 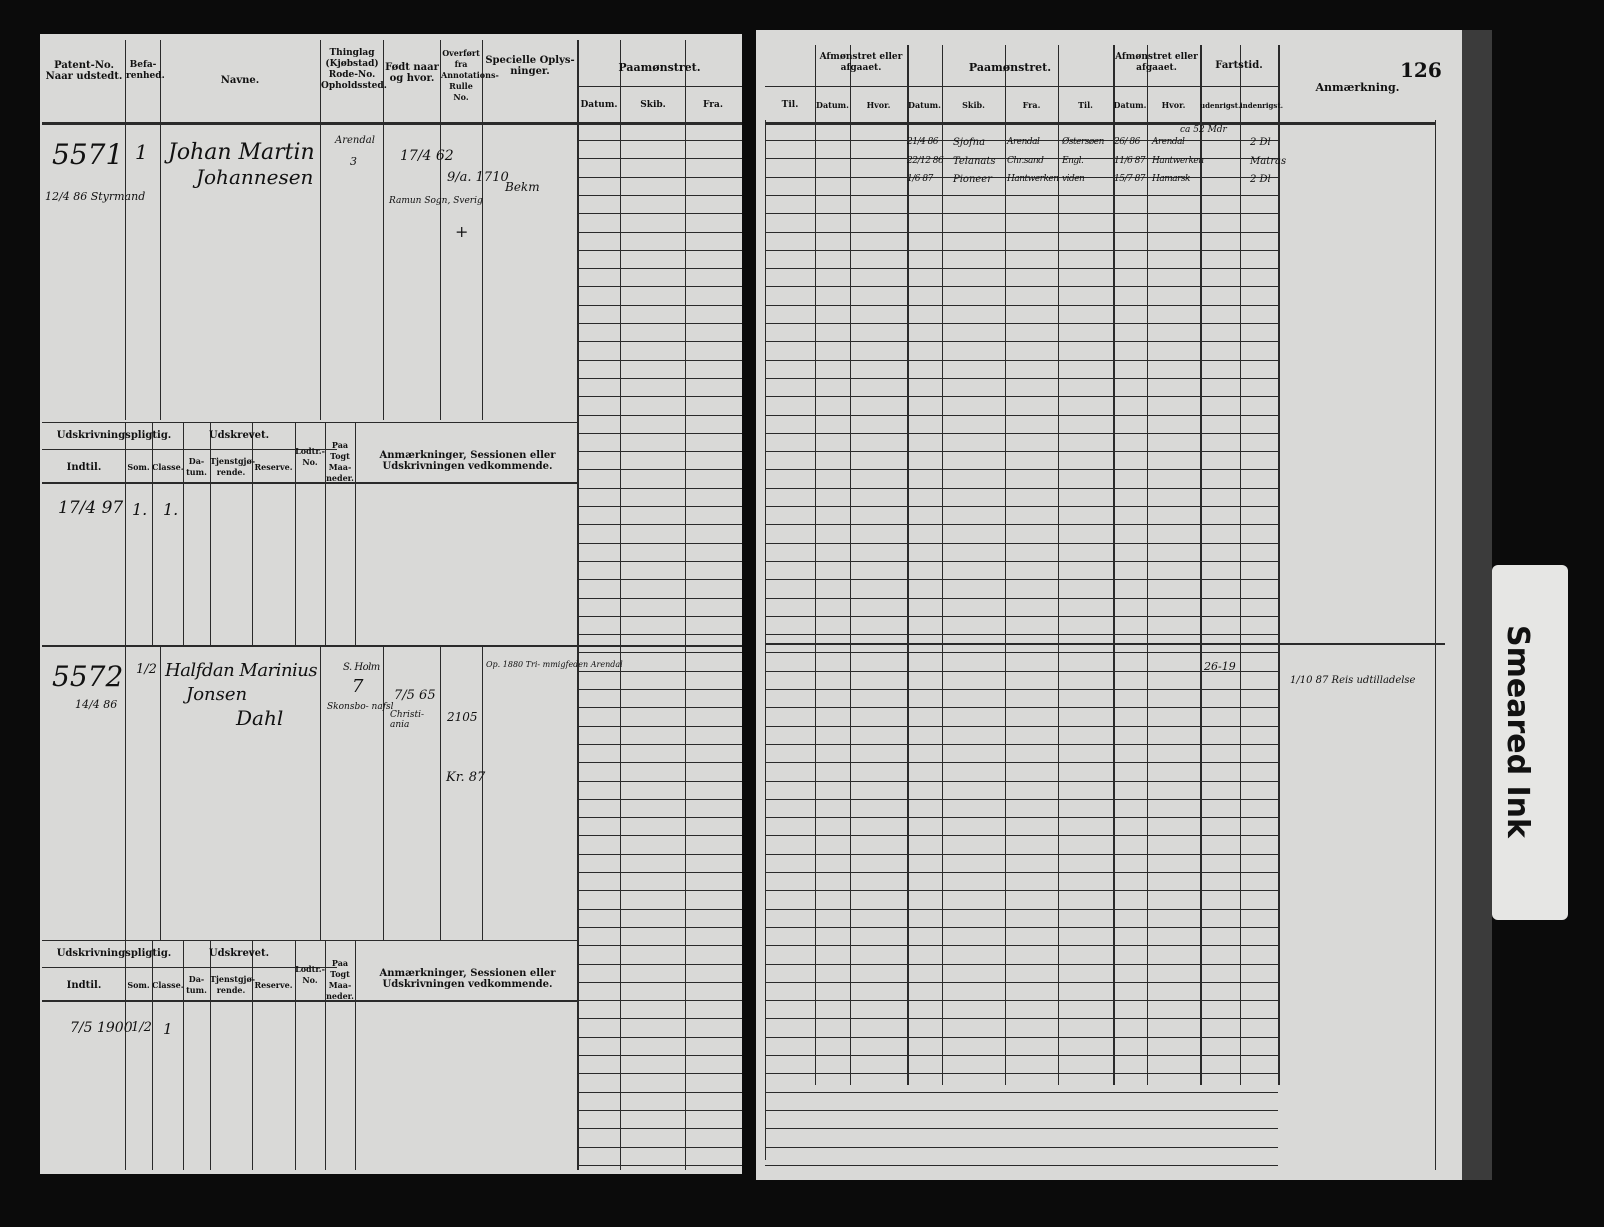 What do you see at coordinates (436, 201) in the screenshot?
I see `birth-place: Ramun Sogn, Sverig` at bounding box center [436, 201].